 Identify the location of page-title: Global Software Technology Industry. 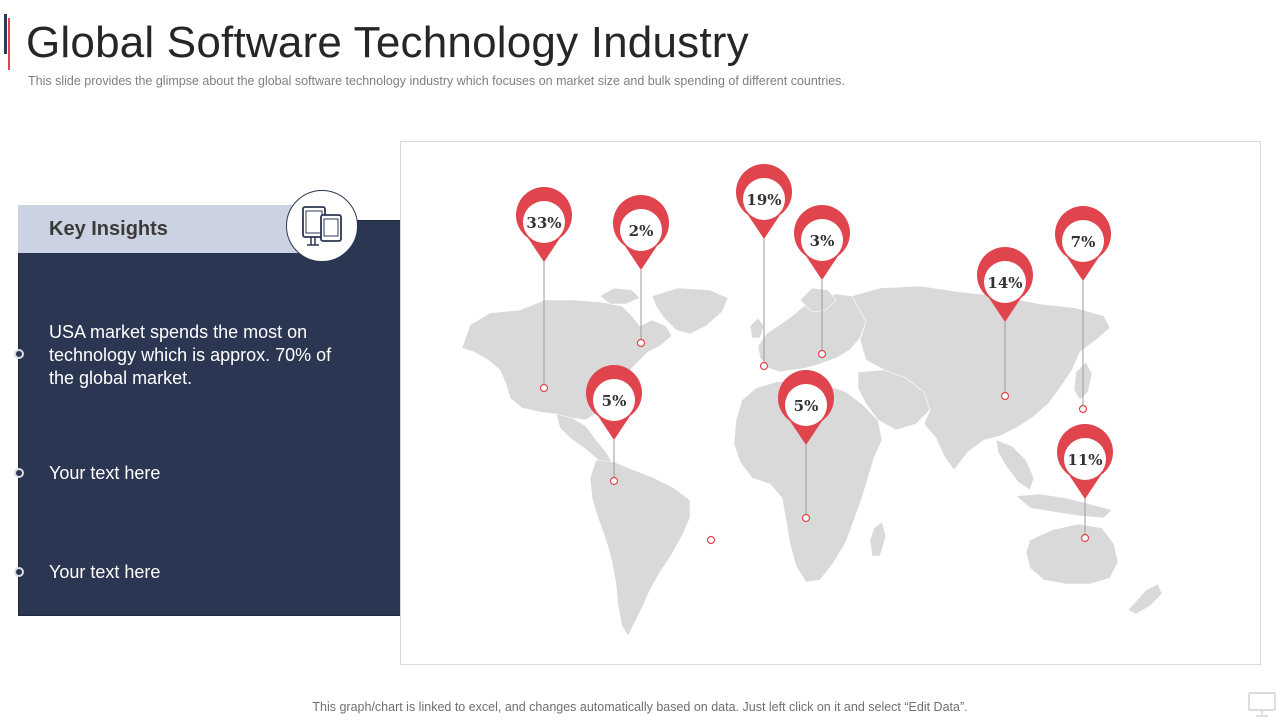
(387, 42).